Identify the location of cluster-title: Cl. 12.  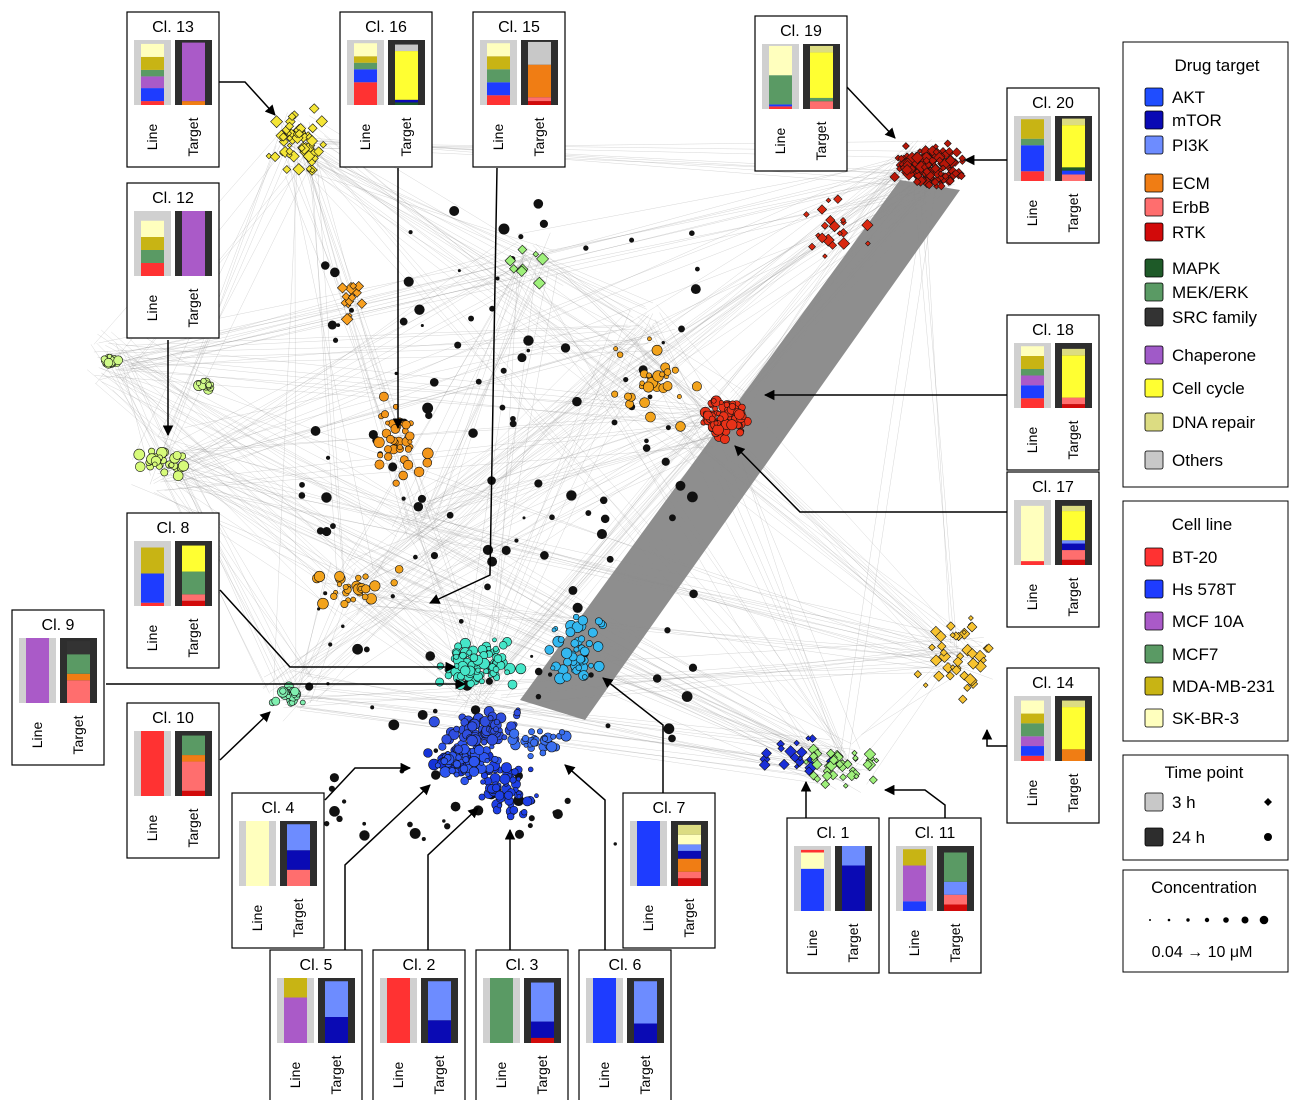
(173, 198).